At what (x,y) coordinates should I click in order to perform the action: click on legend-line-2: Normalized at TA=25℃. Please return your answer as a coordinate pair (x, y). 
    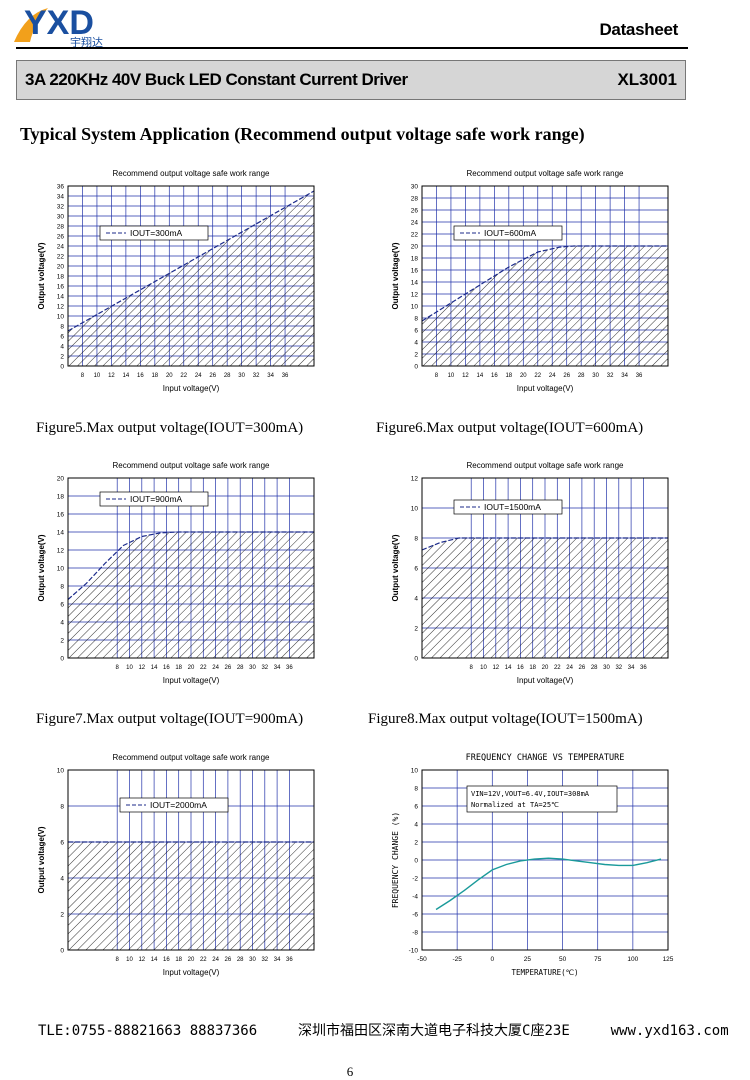
    Looking at the image, I should click on (515, 805).